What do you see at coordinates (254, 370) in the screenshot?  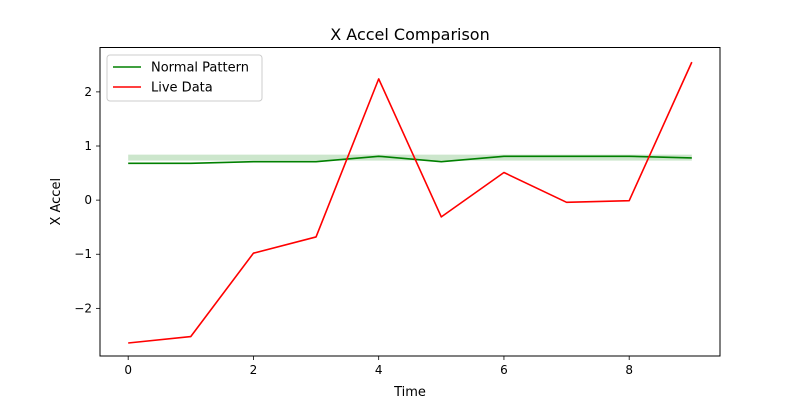 I see `x-tick-label: 2` at bounding box center [254, 370].